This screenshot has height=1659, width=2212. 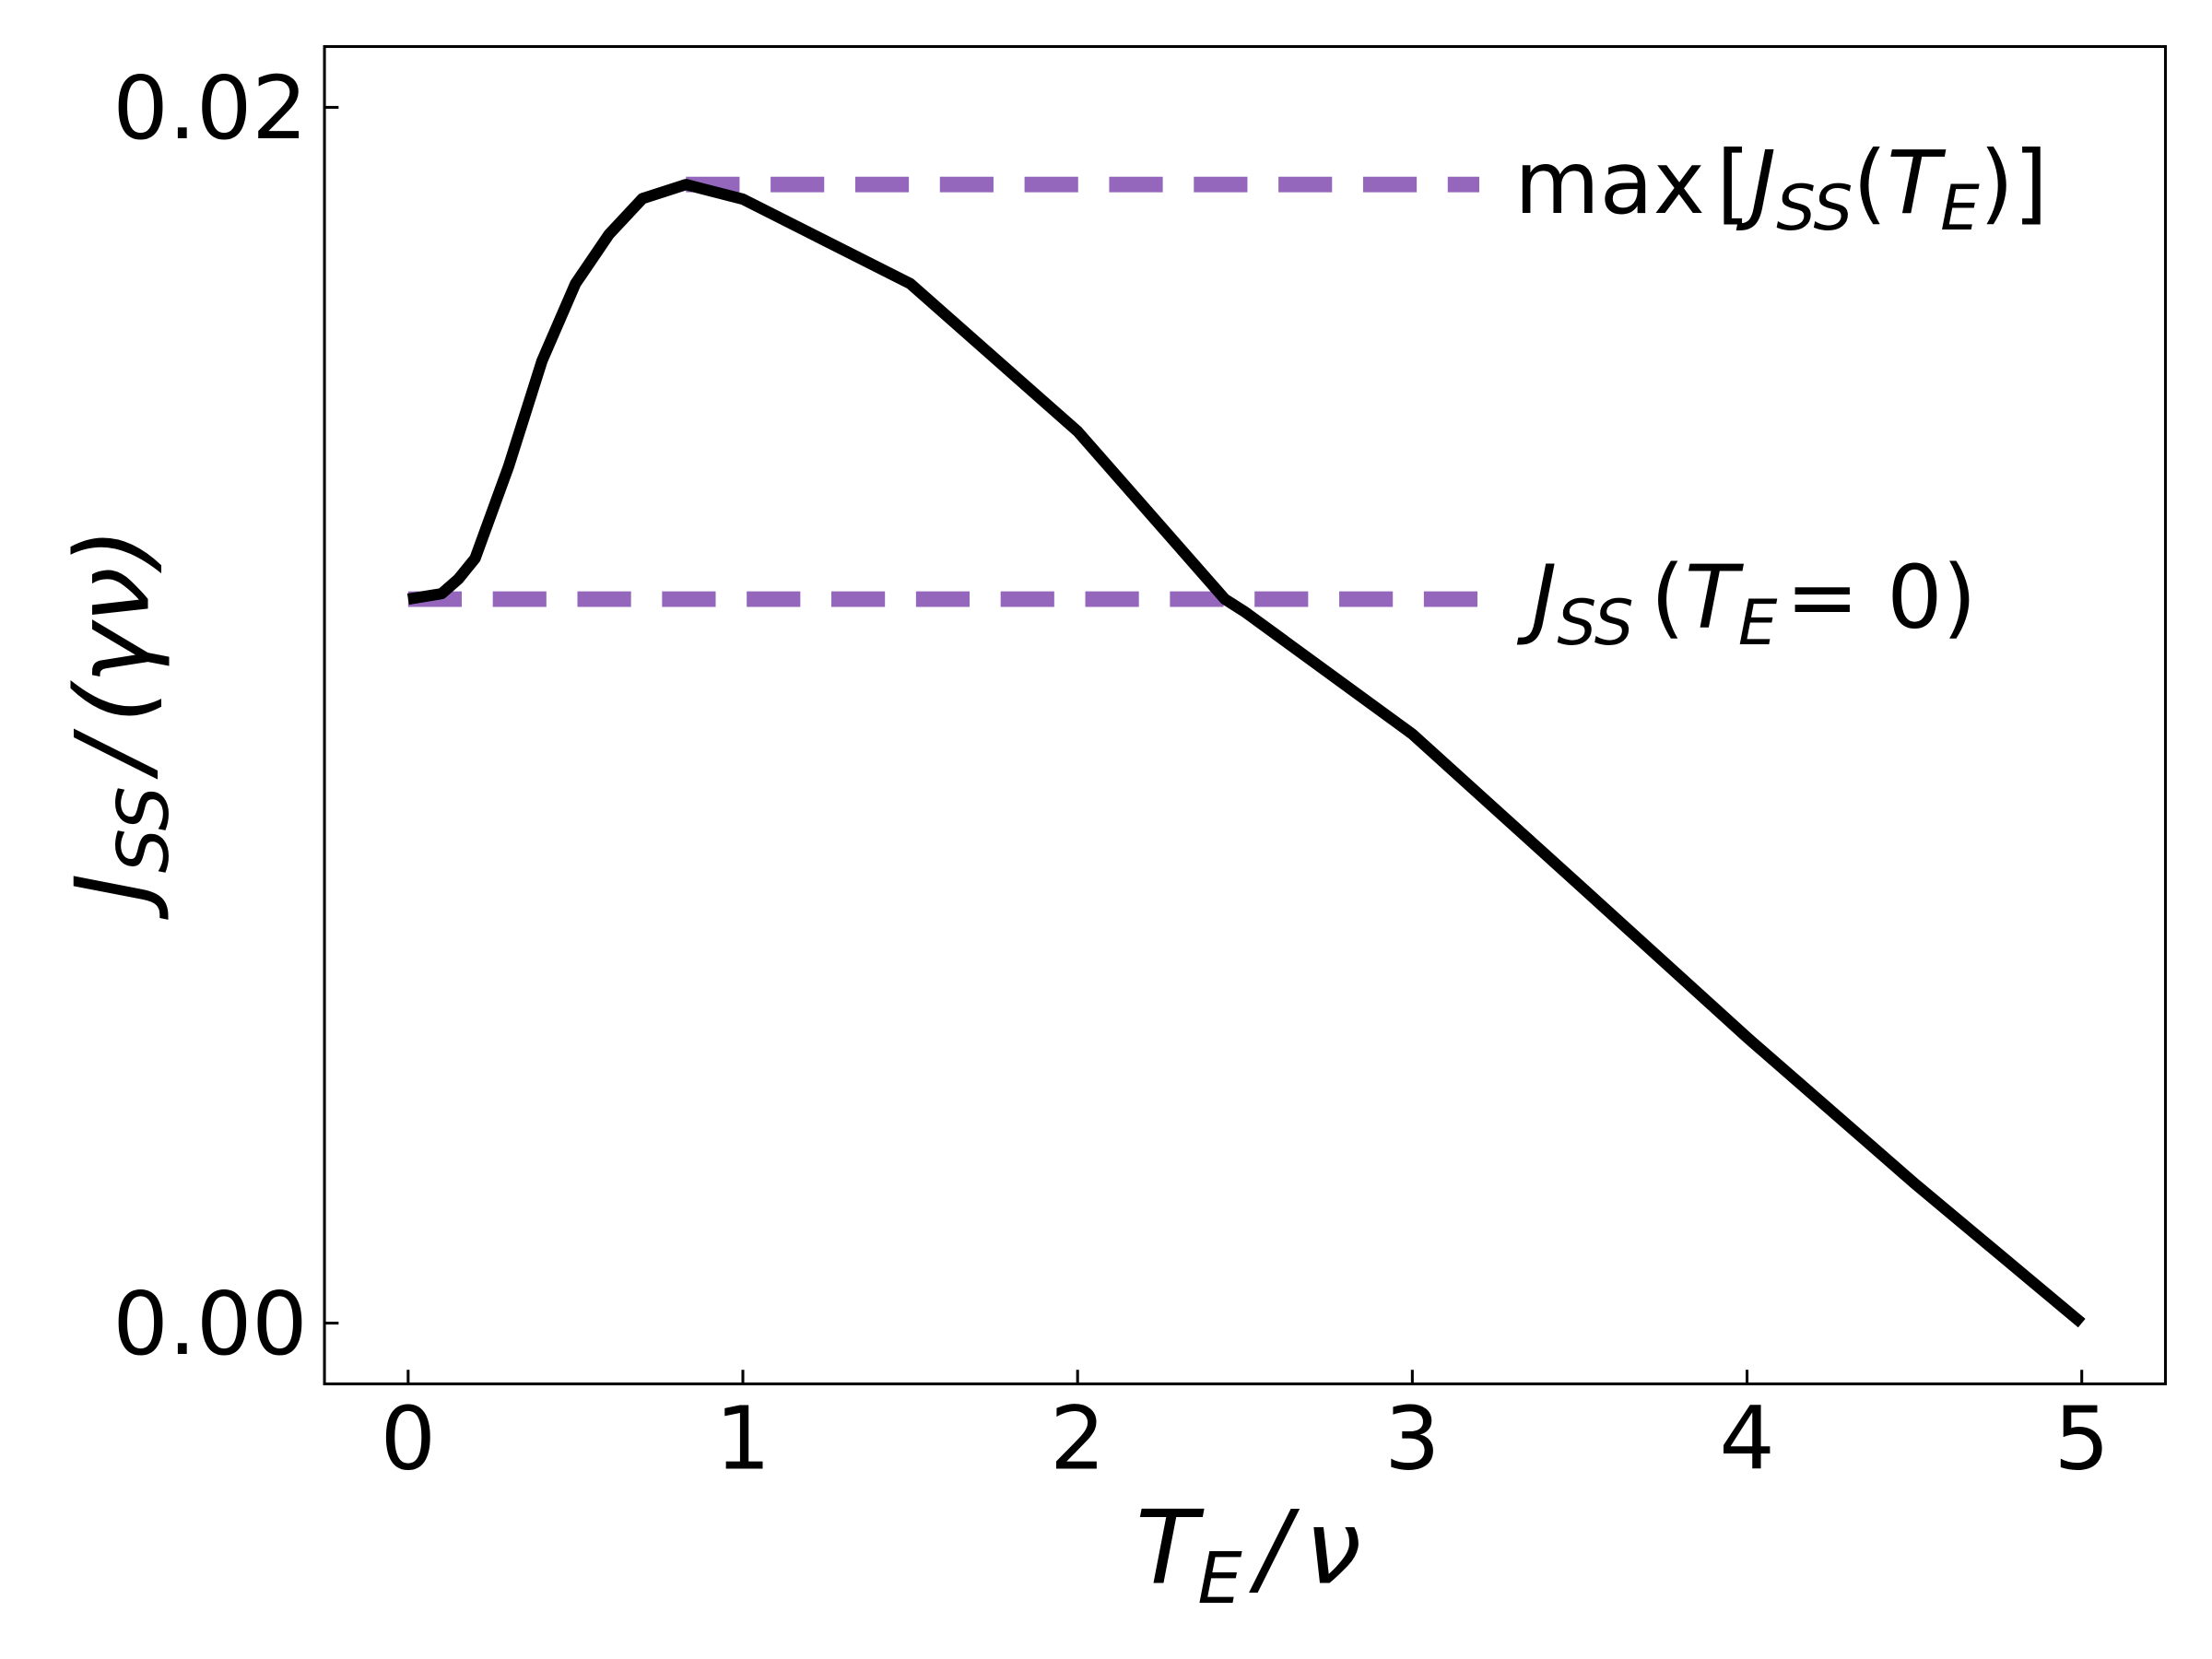 I want to click on y-axis-label: JSS/(γν), so click(x=119, y=723).